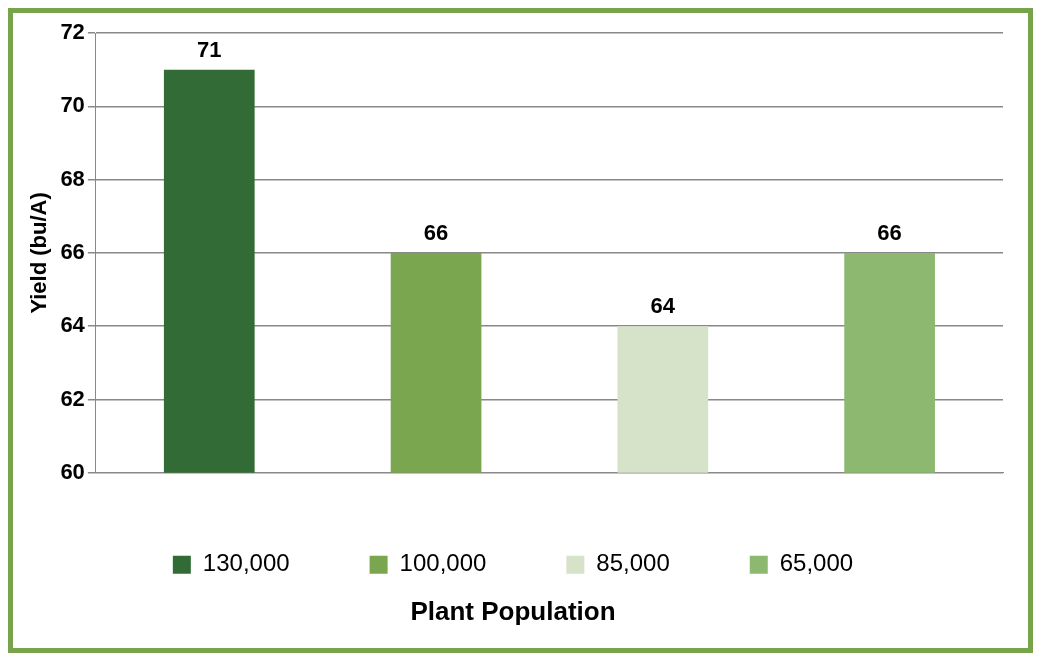 The width and height of the screenshot is (1047, 669). I want to click on y-tick-label: 72, so click(72, 32).